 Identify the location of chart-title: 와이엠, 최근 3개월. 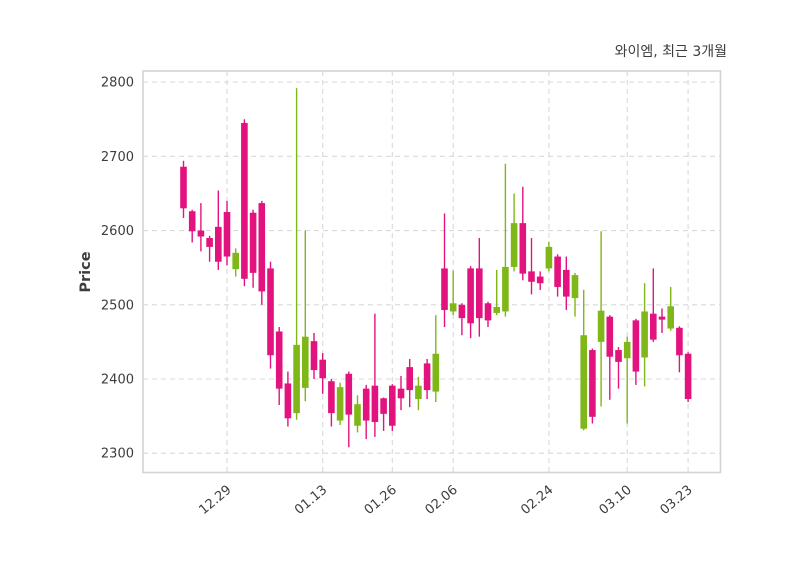
(671, 52).